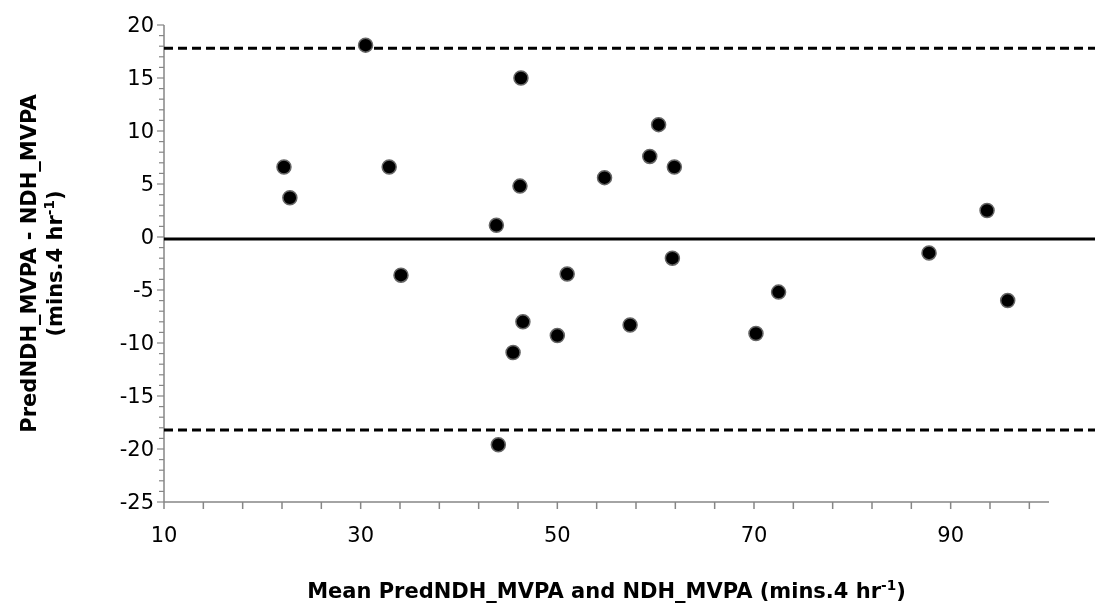 The width and height of the screenshot is (1097, 608). What do you see at coordinates (136, 396) in the screenshot?
I see `y-tick-label: -15` at bounding box center [136, 396].